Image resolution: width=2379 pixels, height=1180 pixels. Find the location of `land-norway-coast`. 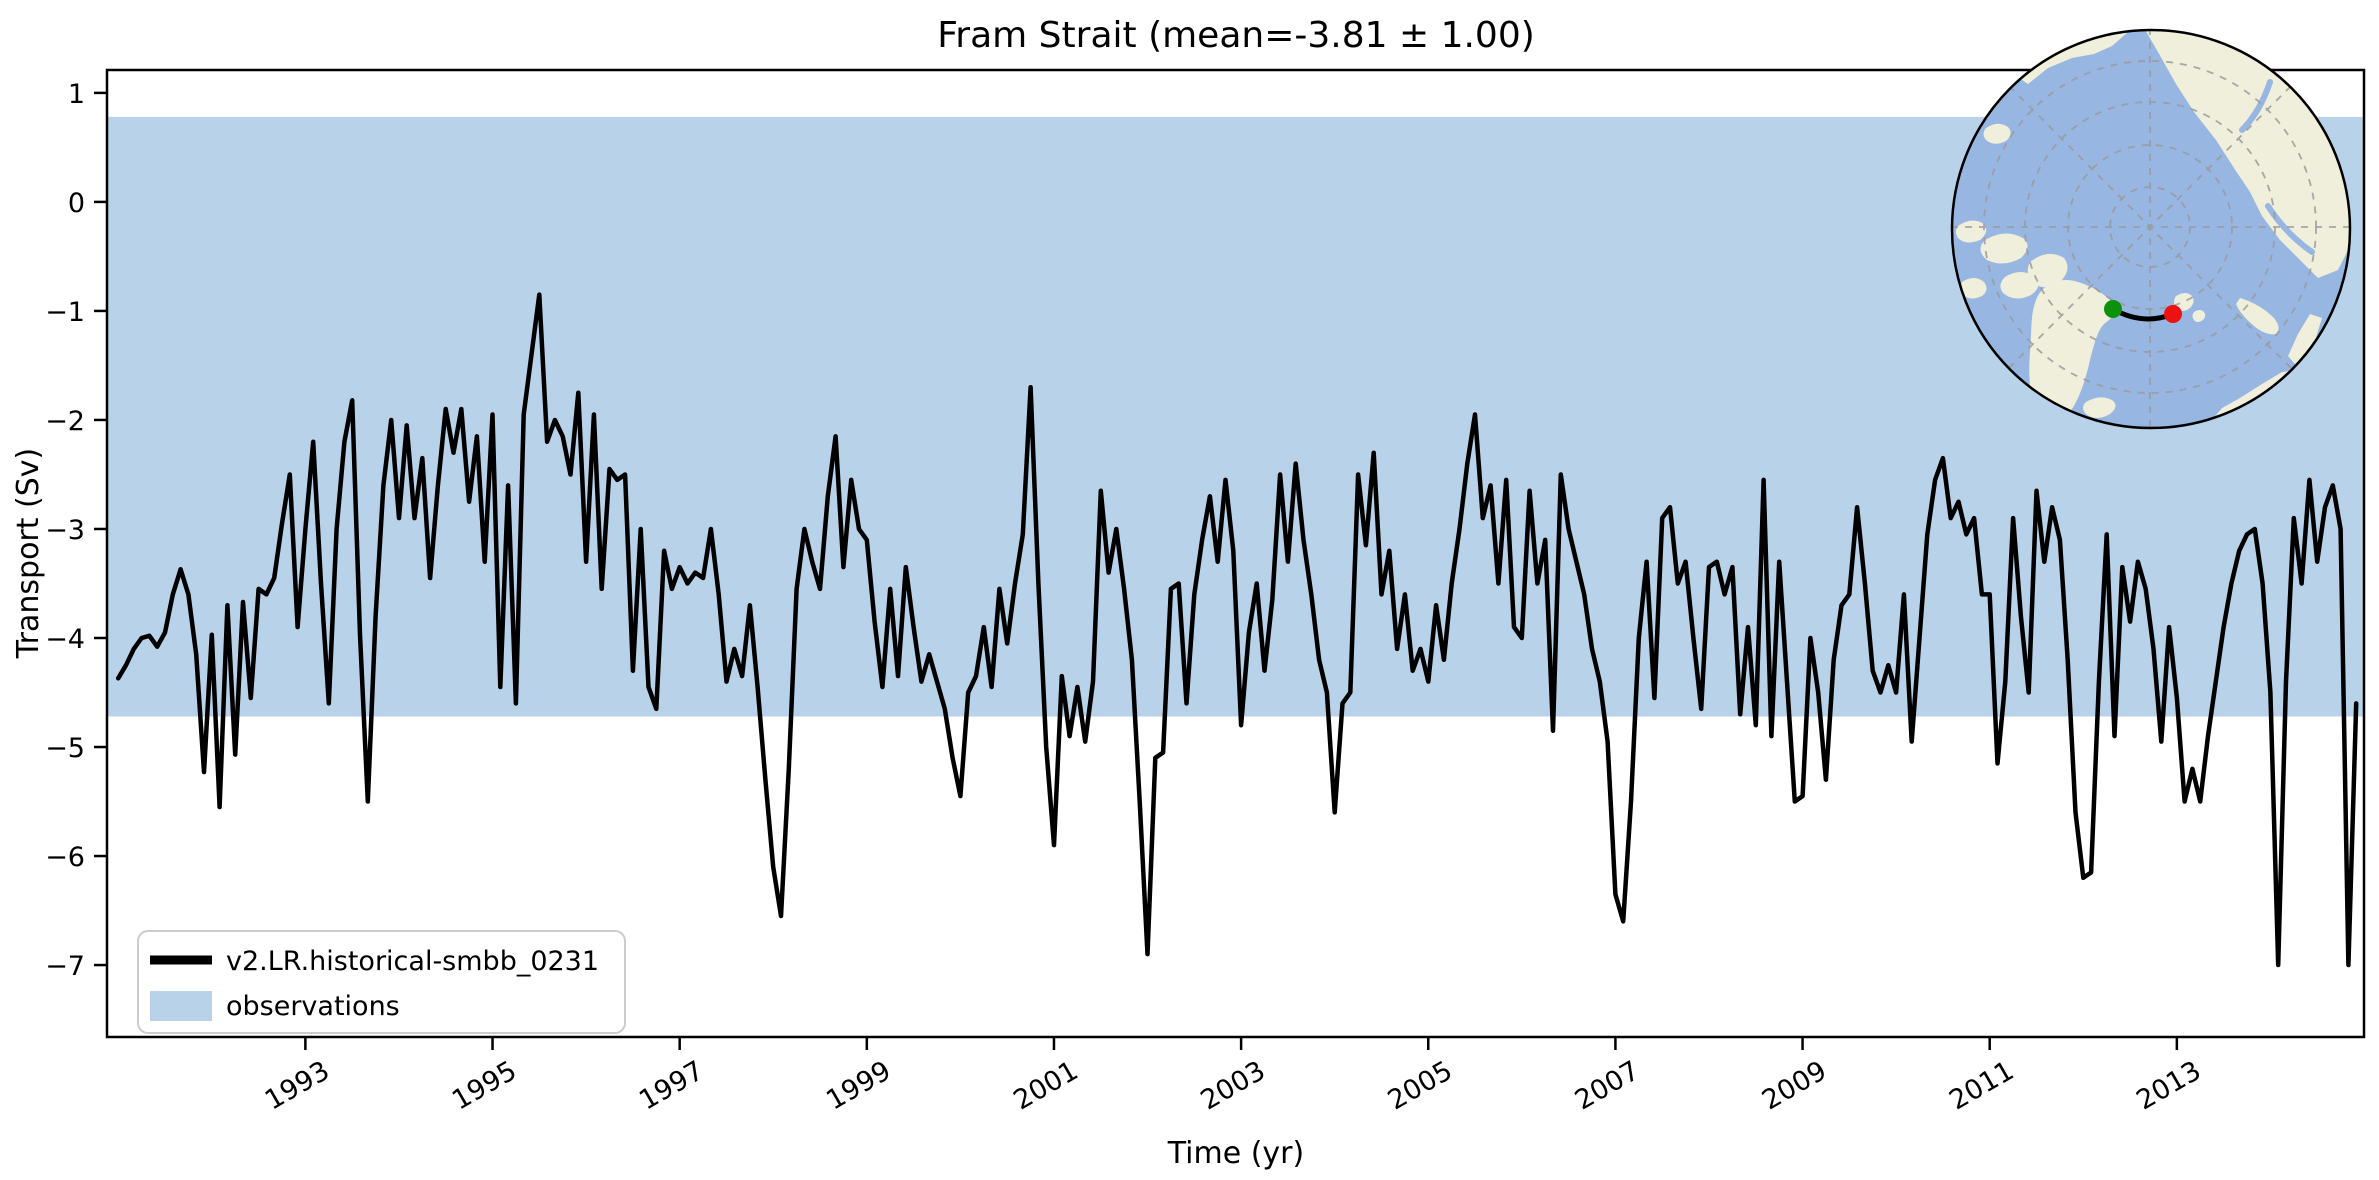

land-norway-coast is located at coordinates (2305, 342).